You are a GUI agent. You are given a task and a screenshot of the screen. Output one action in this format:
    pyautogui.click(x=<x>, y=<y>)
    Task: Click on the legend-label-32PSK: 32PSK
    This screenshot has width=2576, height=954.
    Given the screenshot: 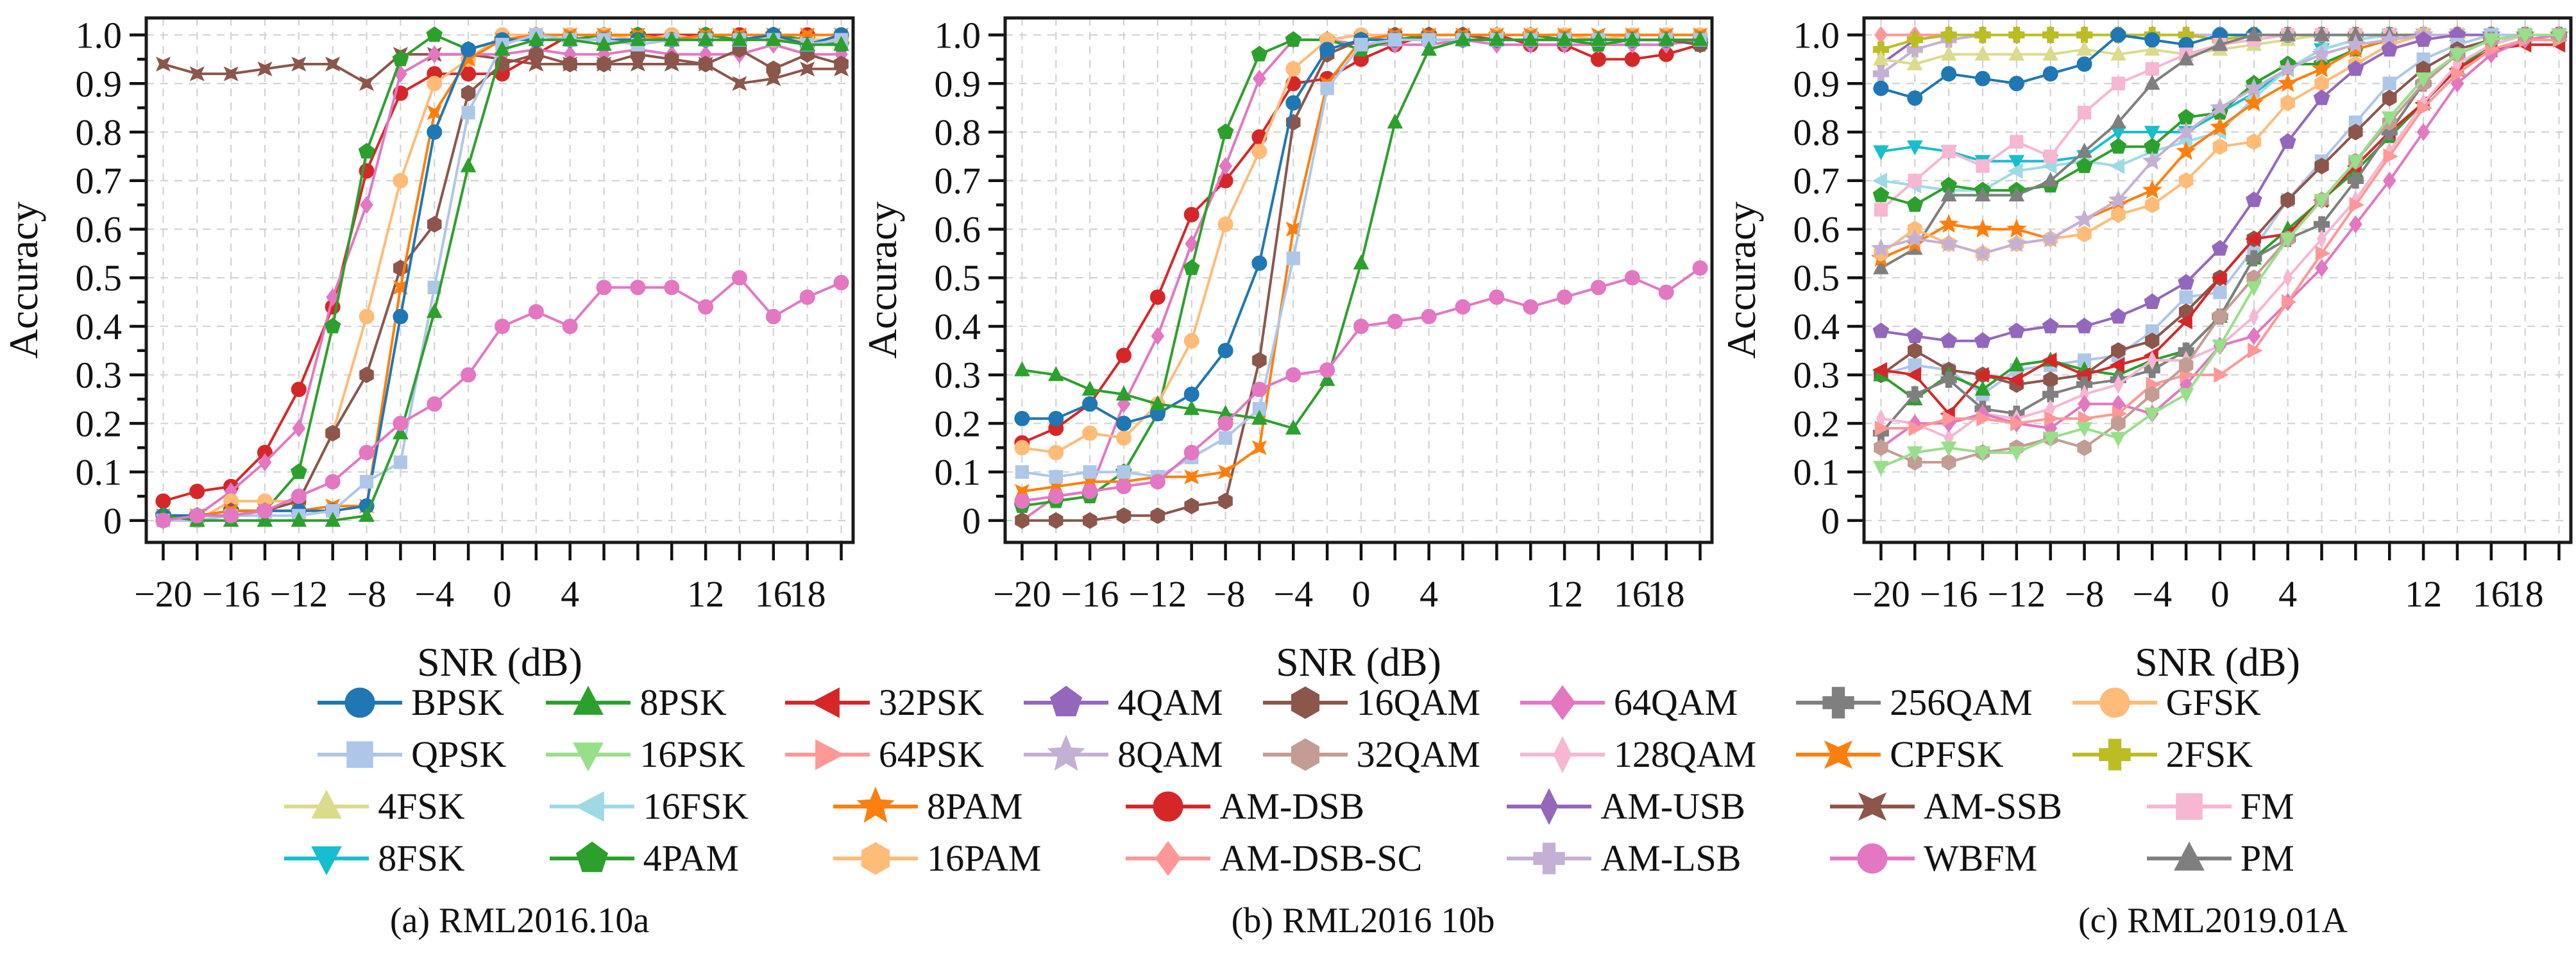 What is the action you would take?
    pyautogui.click(x=931, y=702)
    